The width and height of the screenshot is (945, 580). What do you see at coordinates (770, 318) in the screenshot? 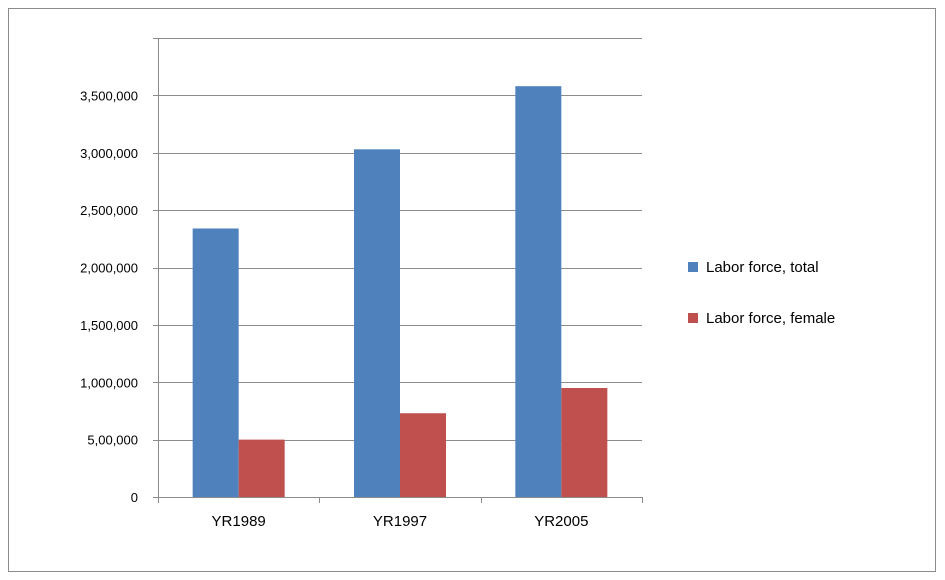
I see `legend-label: Labor force, female` at bounding box center [770, 318].